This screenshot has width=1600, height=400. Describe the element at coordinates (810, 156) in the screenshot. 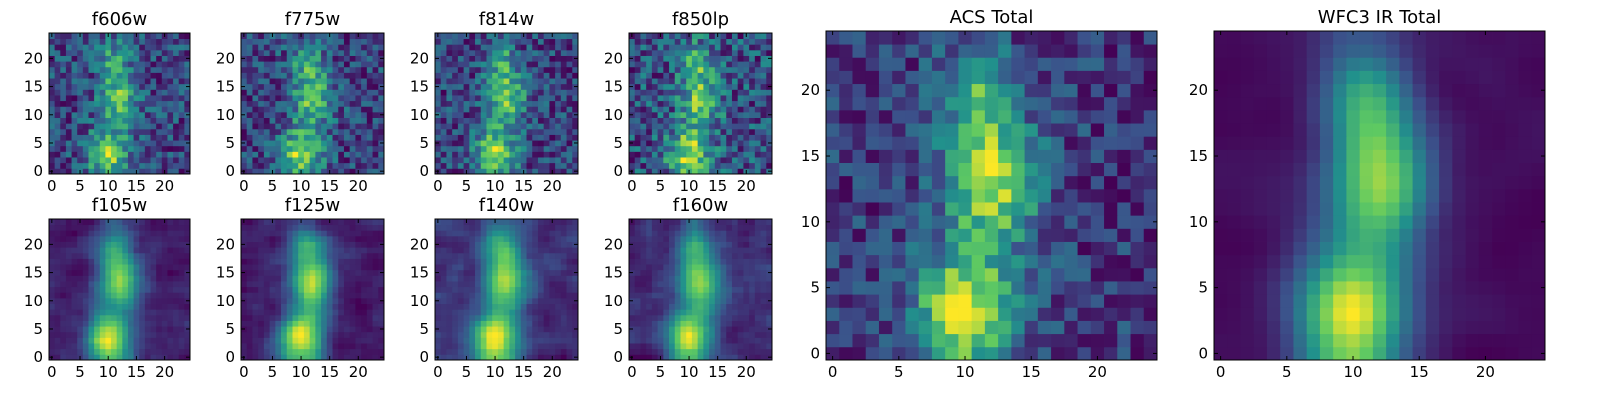

I see `y-tick-label: 15` at that location.